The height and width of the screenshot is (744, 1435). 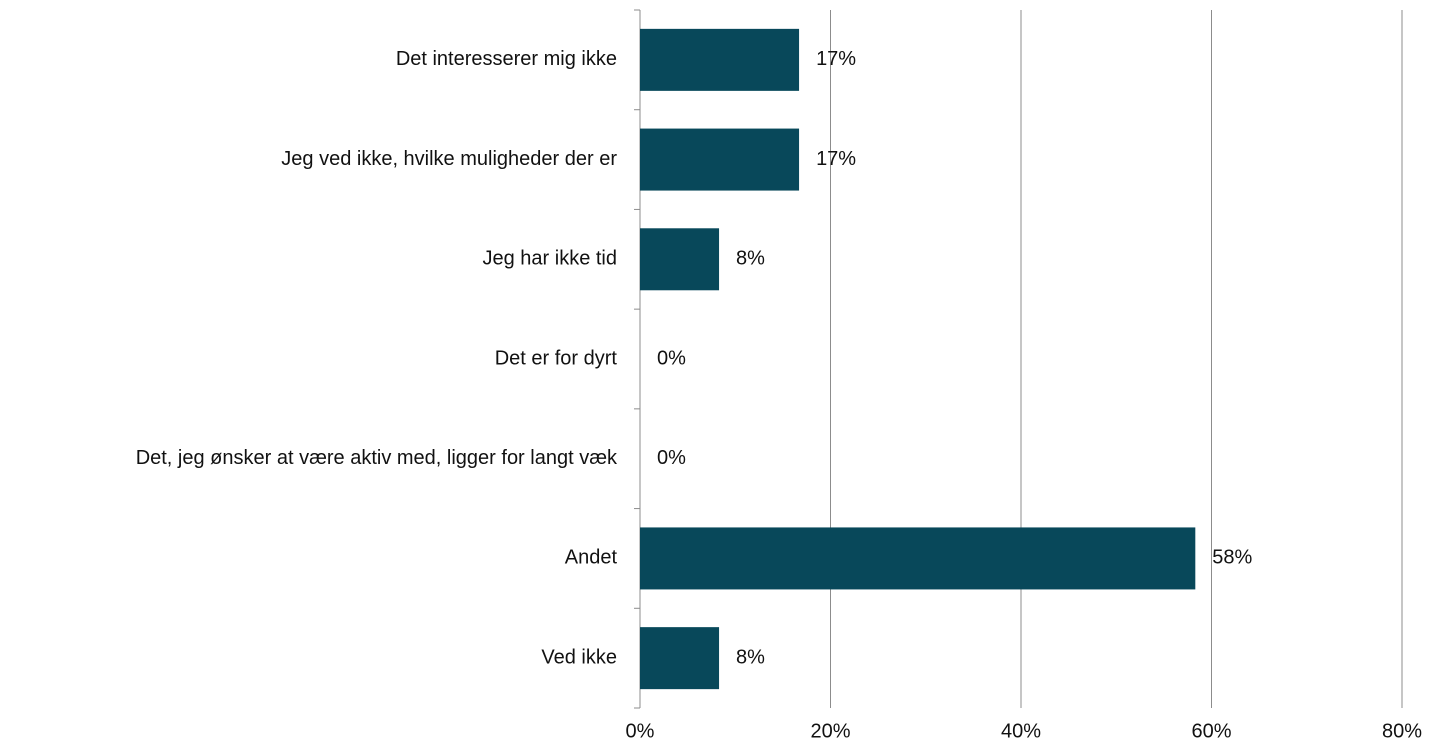 What do you see at coordinates (1402, 731) in the screenshot?
I see `x-tick-label: 80%` at bounding box center [1402, 731].